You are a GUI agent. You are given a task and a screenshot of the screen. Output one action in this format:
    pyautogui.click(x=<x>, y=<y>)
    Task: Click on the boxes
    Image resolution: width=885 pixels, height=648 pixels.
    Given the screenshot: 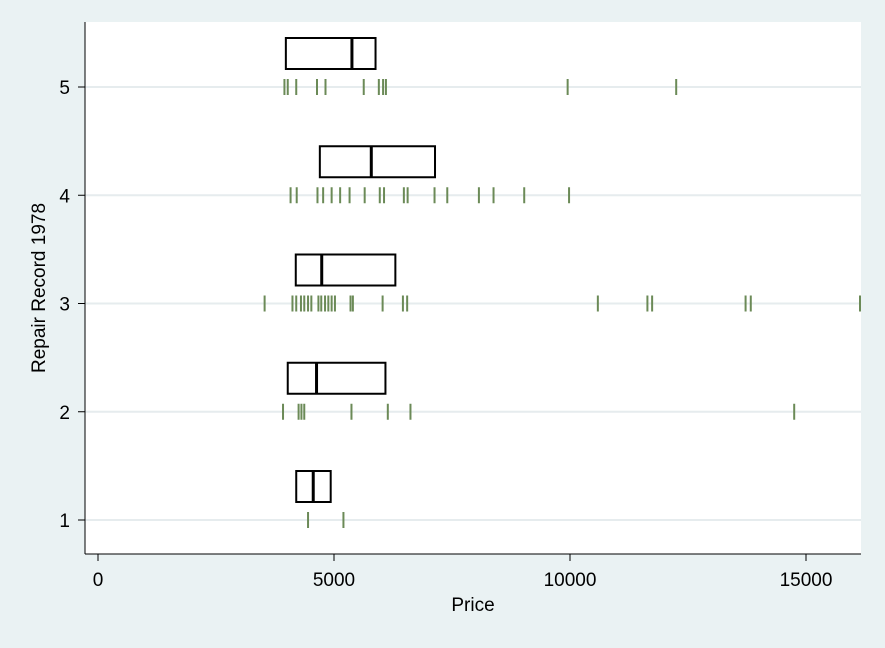 What is the action you would take?
    pyautogui.click(x=360, y=270)
    